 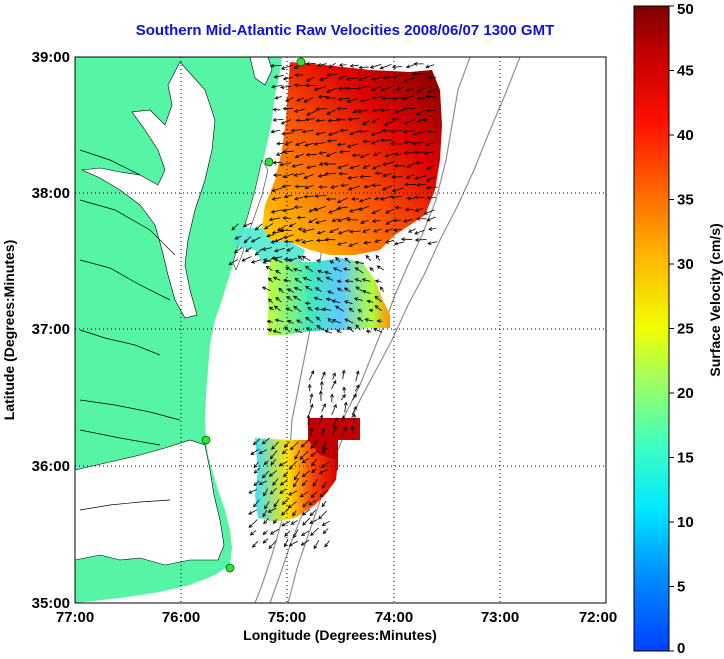 I want to click on y-tick-label: 39:00, so click(x=51, y=57).